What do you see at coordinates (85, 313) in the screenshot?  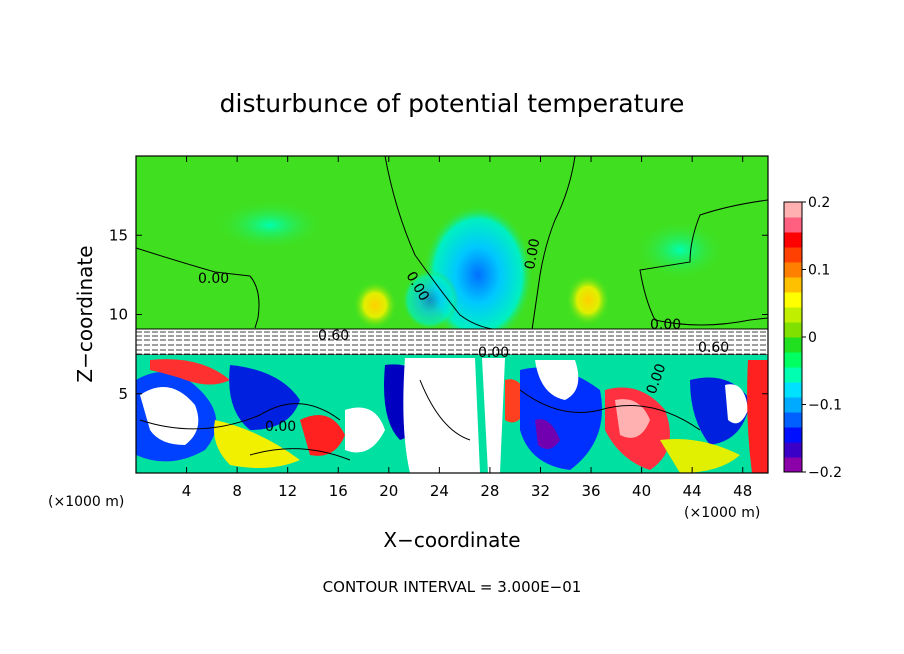 I see `y-axis-label: Z−coordinate` at bounding box center [85, 313].